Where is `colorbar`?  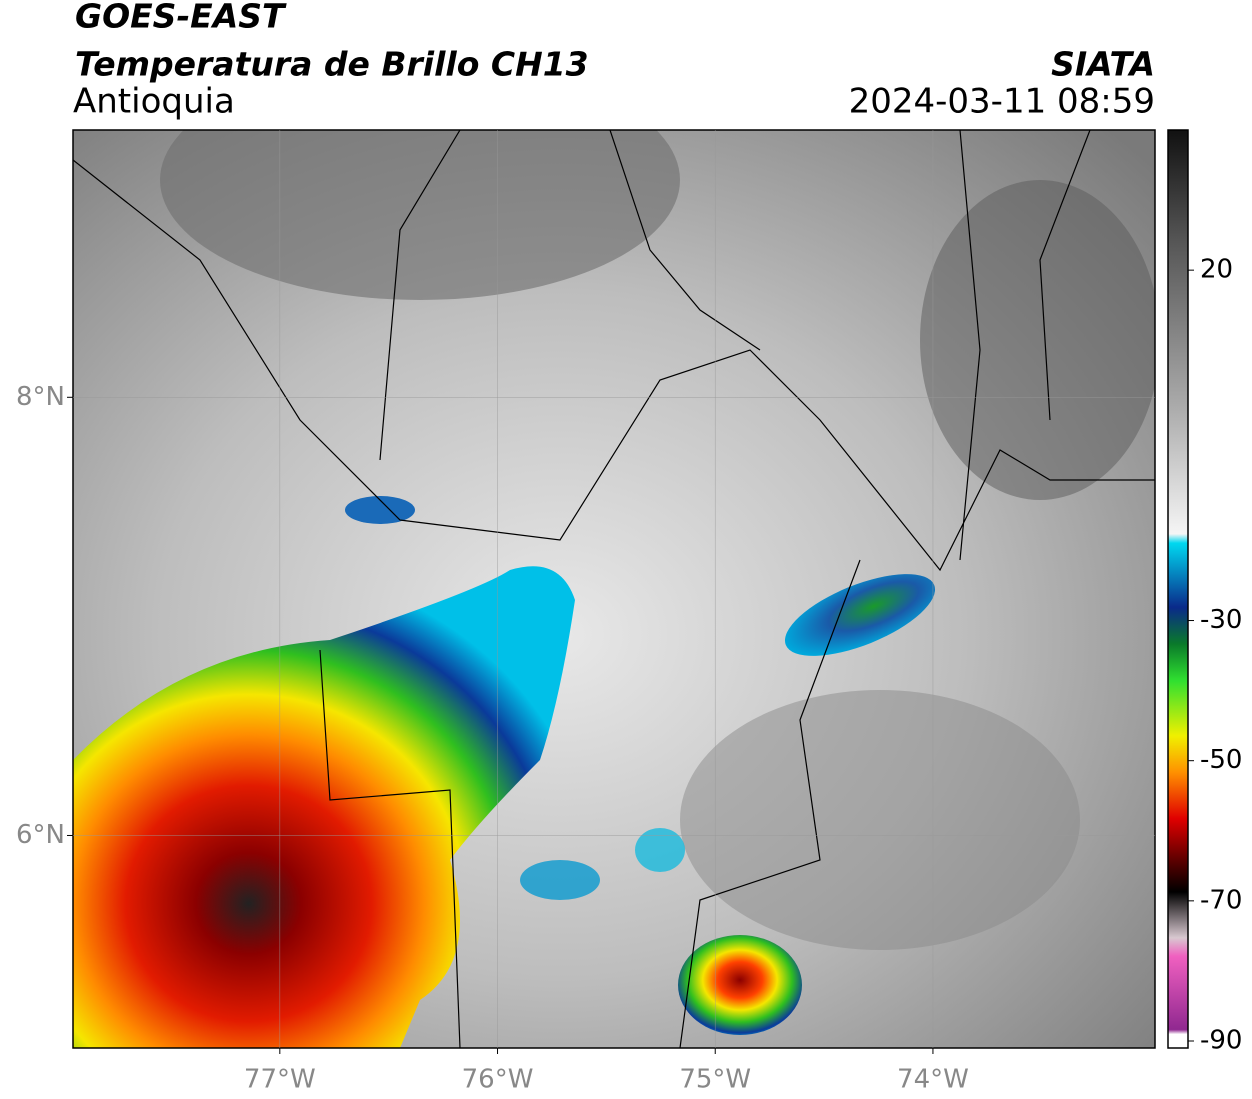 colorbar is located at coordinates (1178, 589).